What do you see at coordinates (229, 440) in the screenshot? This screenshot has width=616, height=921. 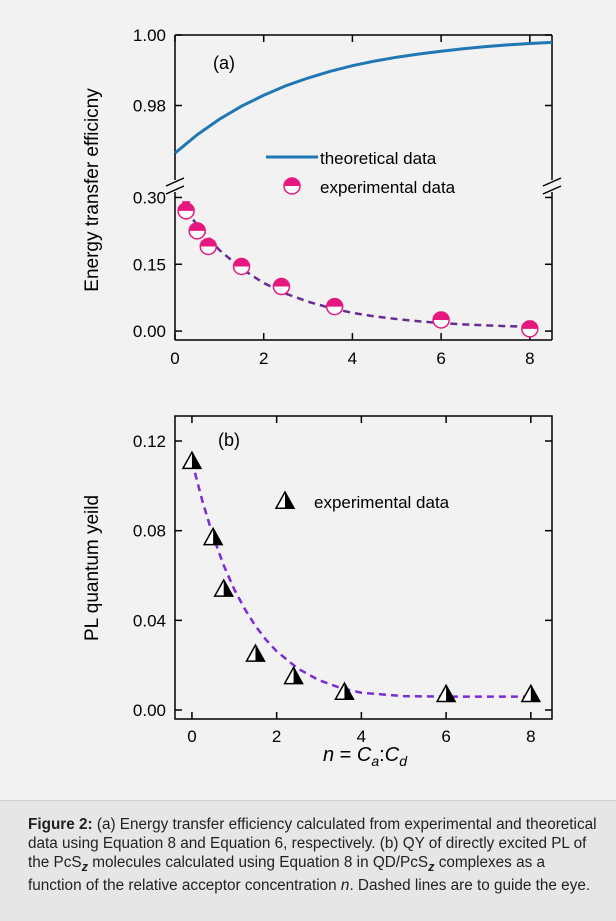 I see `panel-b-label: (b)` at bounding box center [229, 440].